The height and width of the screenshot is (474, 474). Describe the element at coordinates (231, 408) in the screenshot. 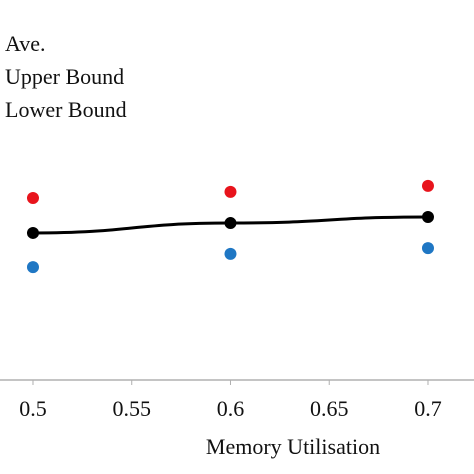

I see `x-tick-label: 0.6` at that location.